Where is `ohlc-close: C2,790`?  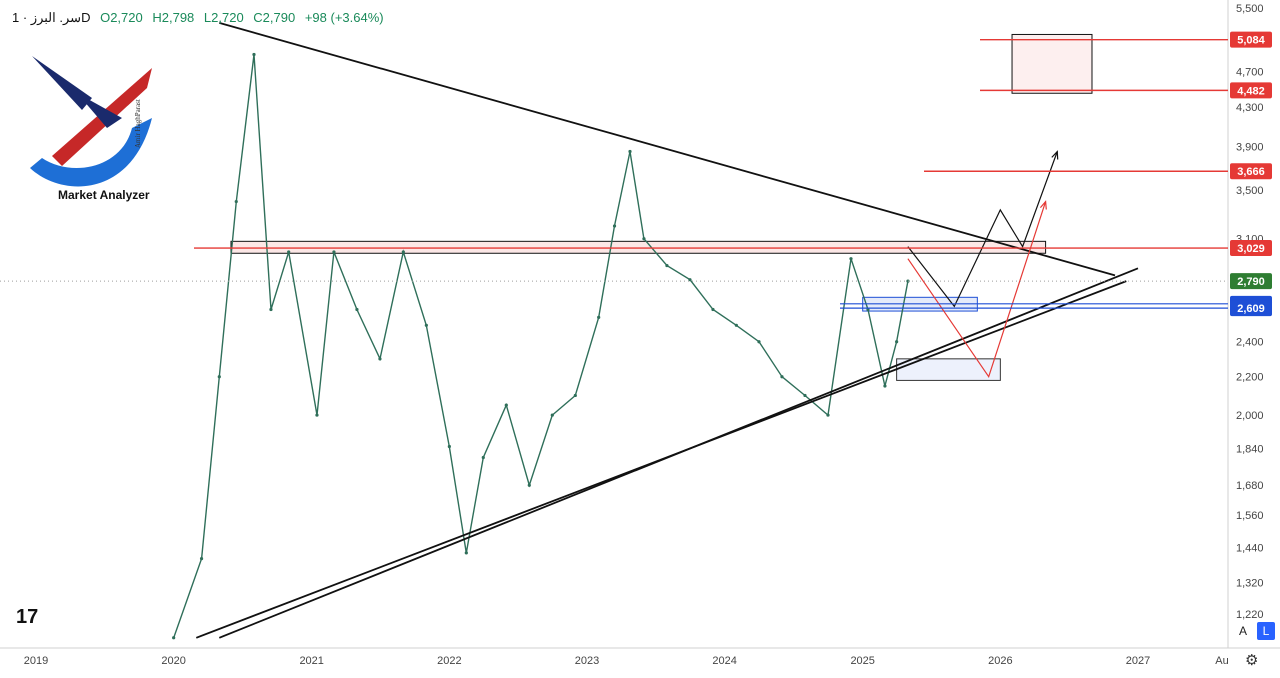
ohlc-close: C2,790 is located at coordinates (274, 17).